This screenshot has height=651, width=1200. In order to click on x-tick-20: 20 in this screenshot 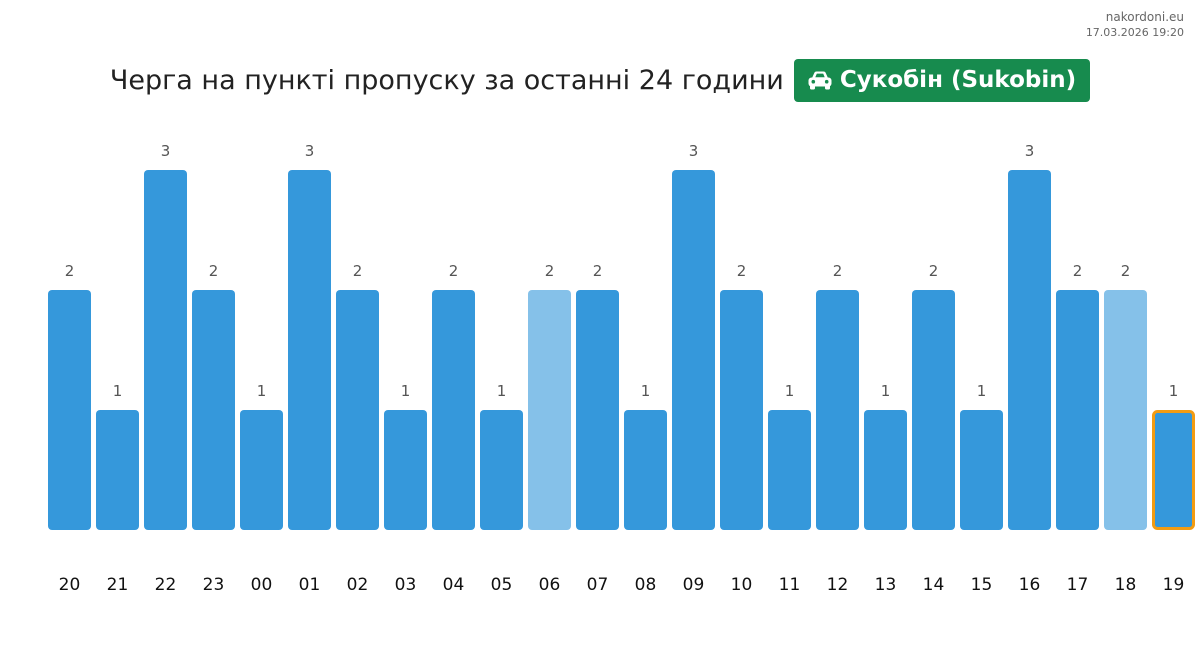, I will do `click(70, 585)`.